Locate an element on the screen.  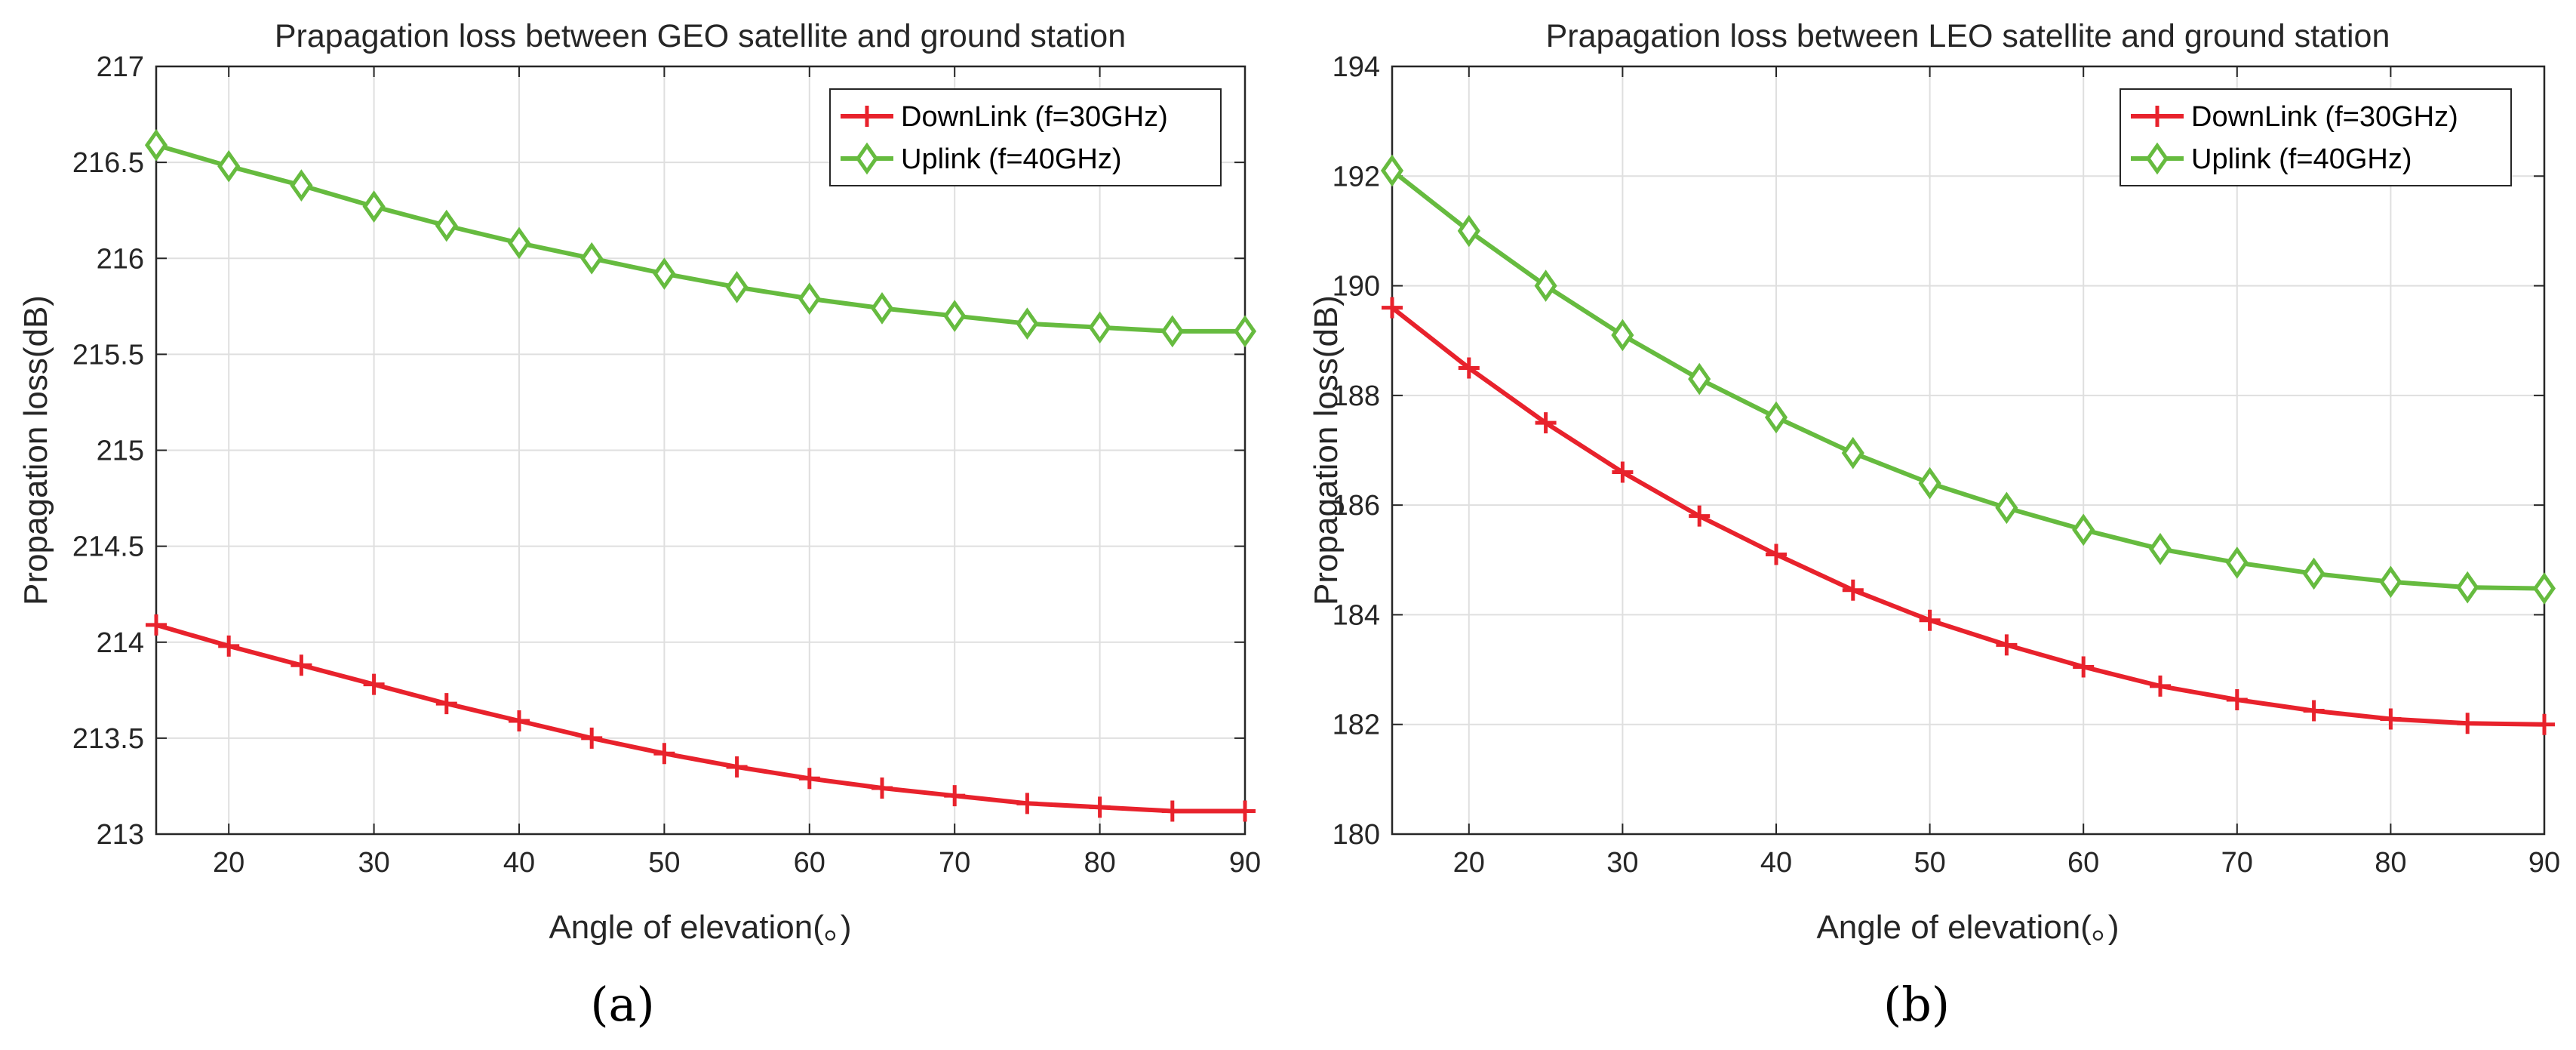
panel-b-y-tick-label: 182 is located at coordinates (1356, 726).